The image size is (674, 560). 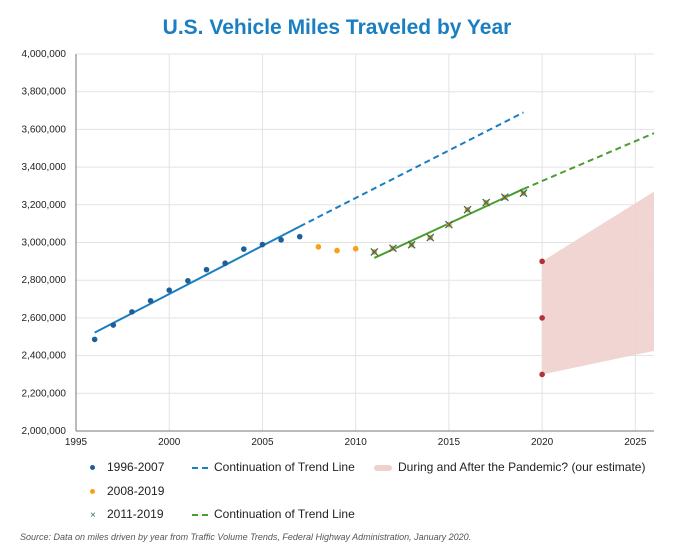 I want to click on x-tick-label: 2015, so click(x=449, y=442).